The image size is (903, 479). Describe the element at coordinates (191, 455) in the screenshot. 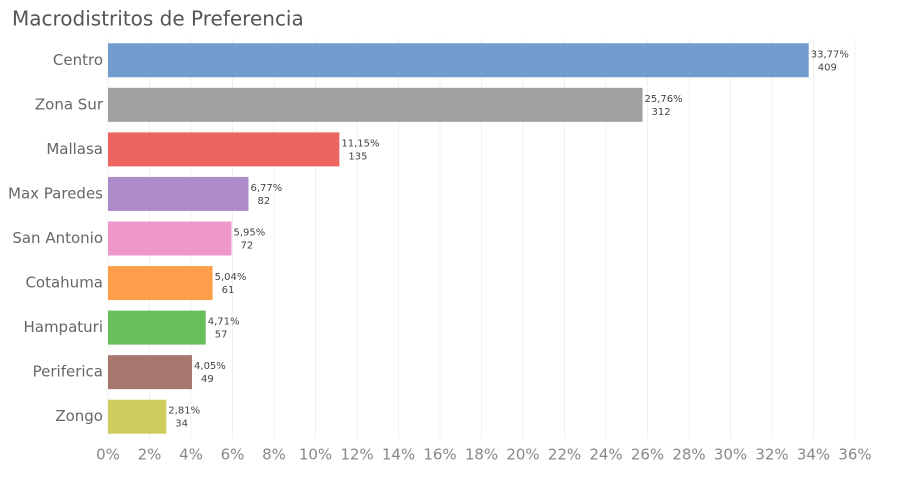

I see `x-tick-label: 4%` at that location.